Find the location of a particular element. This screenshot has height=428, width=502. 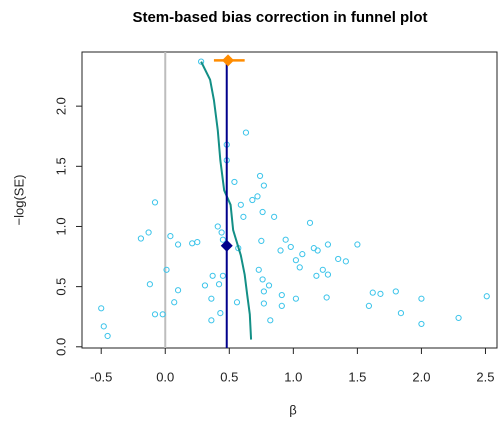

y-tick-label: 0.5 is located at coordinates (60, 287).